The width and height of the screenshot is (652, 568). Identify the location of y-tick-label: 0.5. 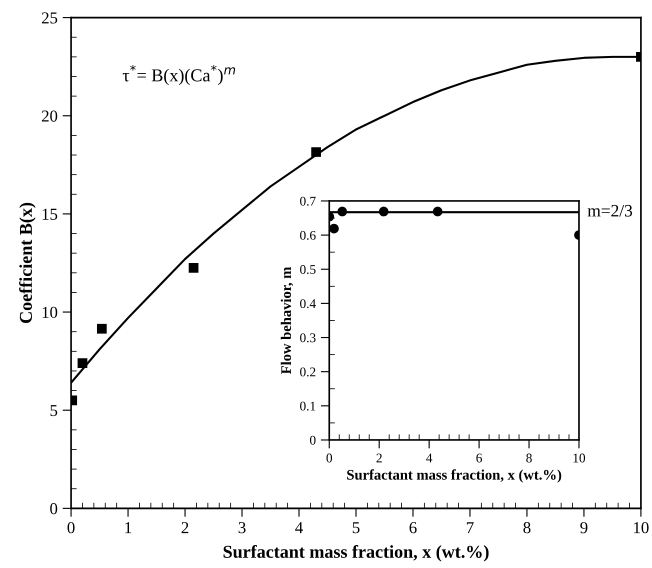
(308, 269).